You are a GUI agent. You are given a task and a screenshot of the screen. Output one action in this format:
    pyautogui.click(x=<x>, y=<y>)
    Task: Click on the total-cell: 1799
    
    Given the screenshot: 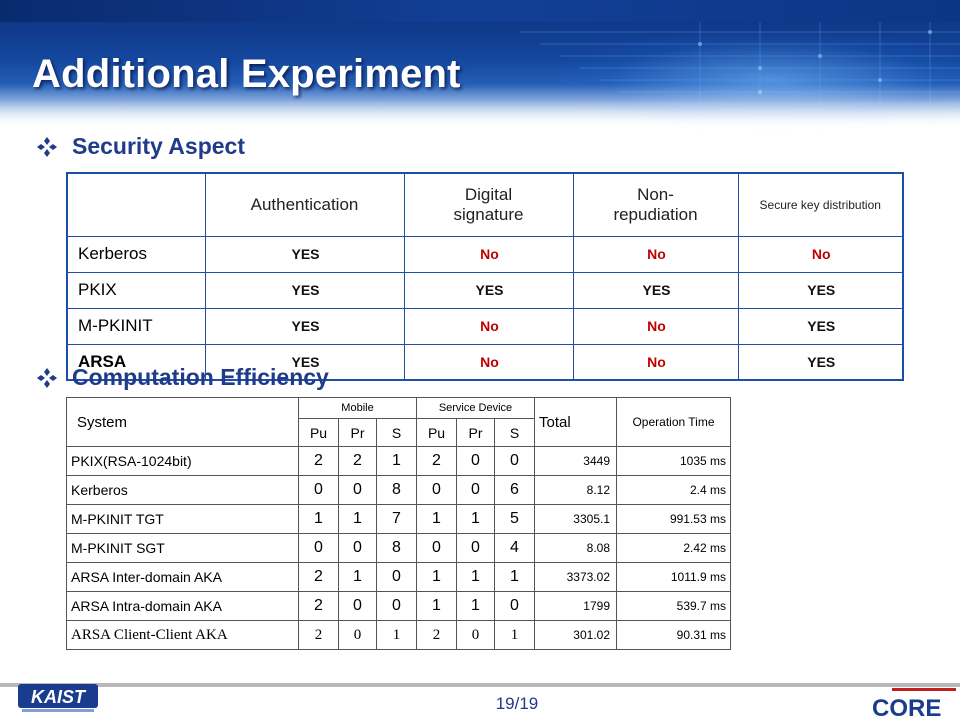 What is the action you would take?
    pyautogui.click(x=575, y=606)
    